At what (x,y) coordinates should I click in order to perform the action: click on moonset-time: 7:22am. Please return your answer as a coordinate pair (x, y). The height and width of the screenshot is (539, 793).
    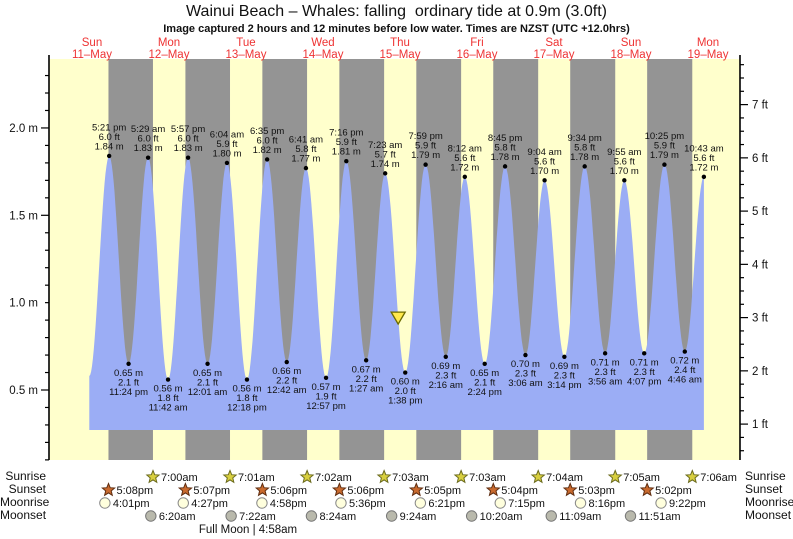
    Looking at the image, I should click on (257, 517).